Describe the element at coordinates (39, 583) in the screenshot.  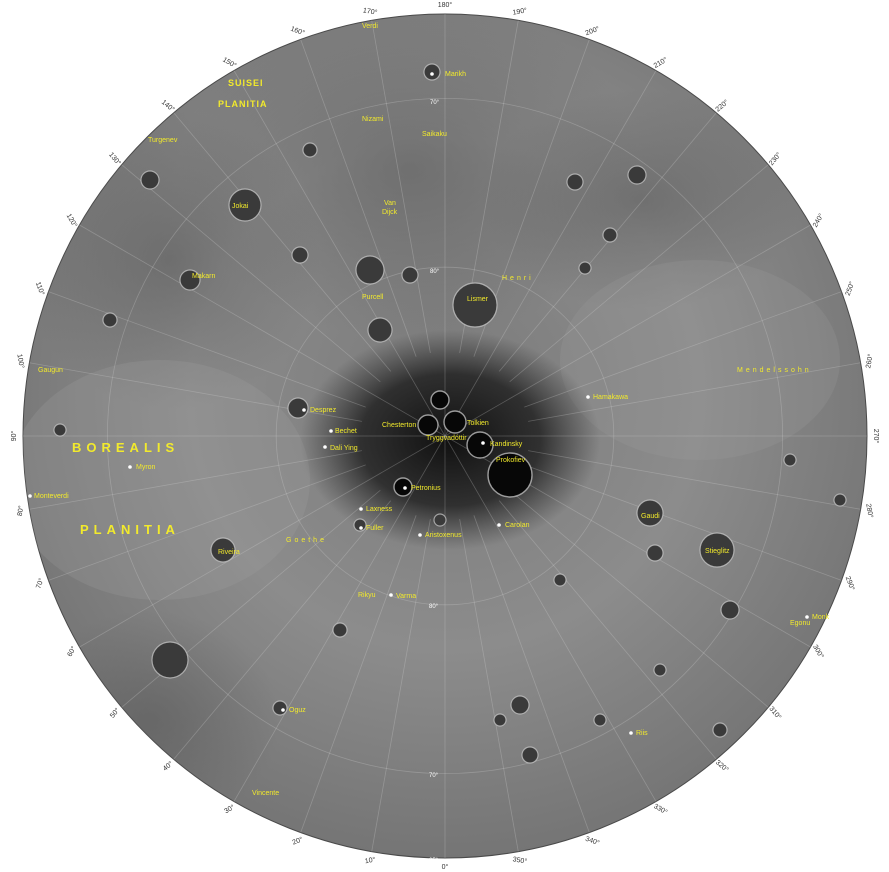
I see `longitude-label: 70°` at that location.